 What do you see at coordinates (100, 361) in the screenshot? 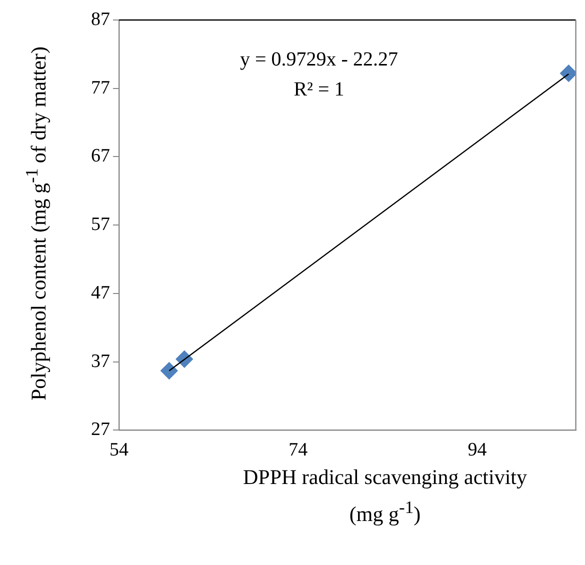
I see `y-tick-label: 37` at bounding box center [100, 361].